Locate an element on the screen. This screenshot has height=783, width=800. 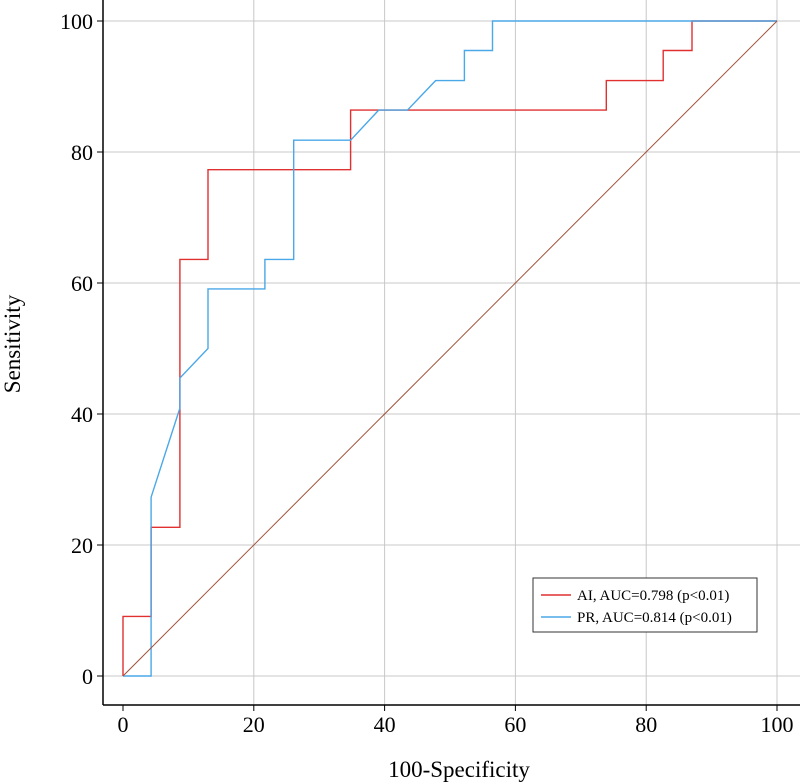
y-tick-label: 80 is located at coordinates (82, 152).